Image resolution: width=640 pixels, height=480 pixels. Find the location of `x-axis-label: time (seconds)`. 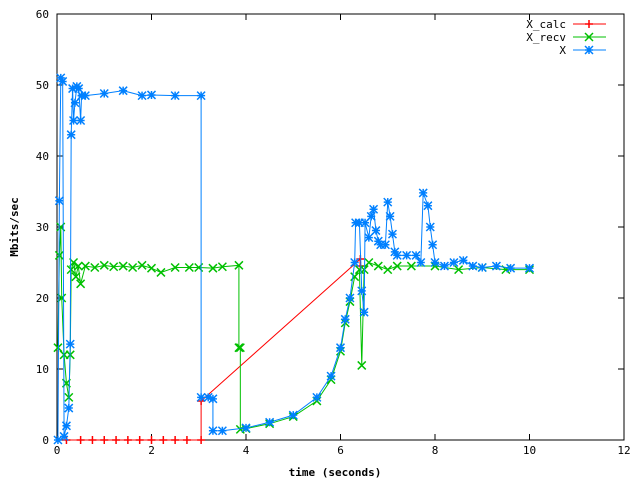

x-axis-label: time (seconds) is located at coordinates (335, 472).